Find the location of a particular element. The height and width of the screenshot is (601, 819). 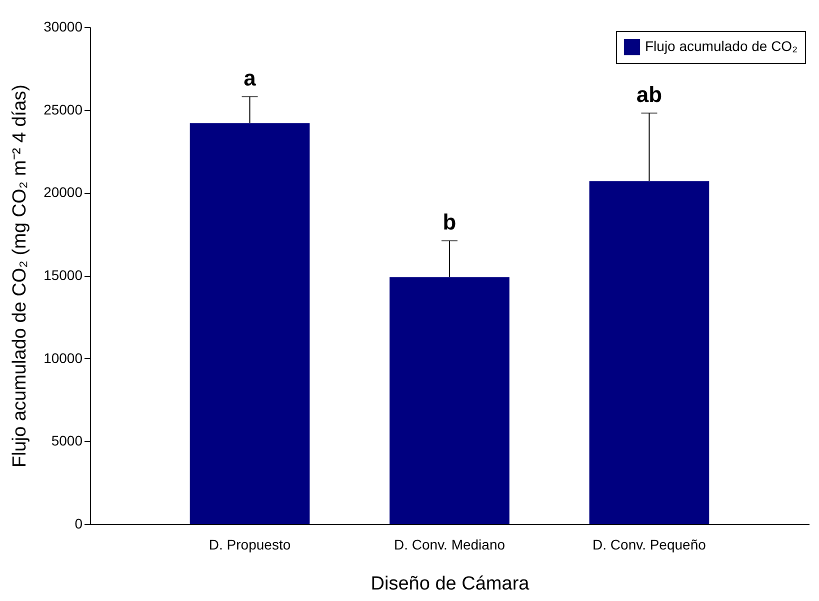

y-tick-label: 30000 is located at coordinates (63, 26).